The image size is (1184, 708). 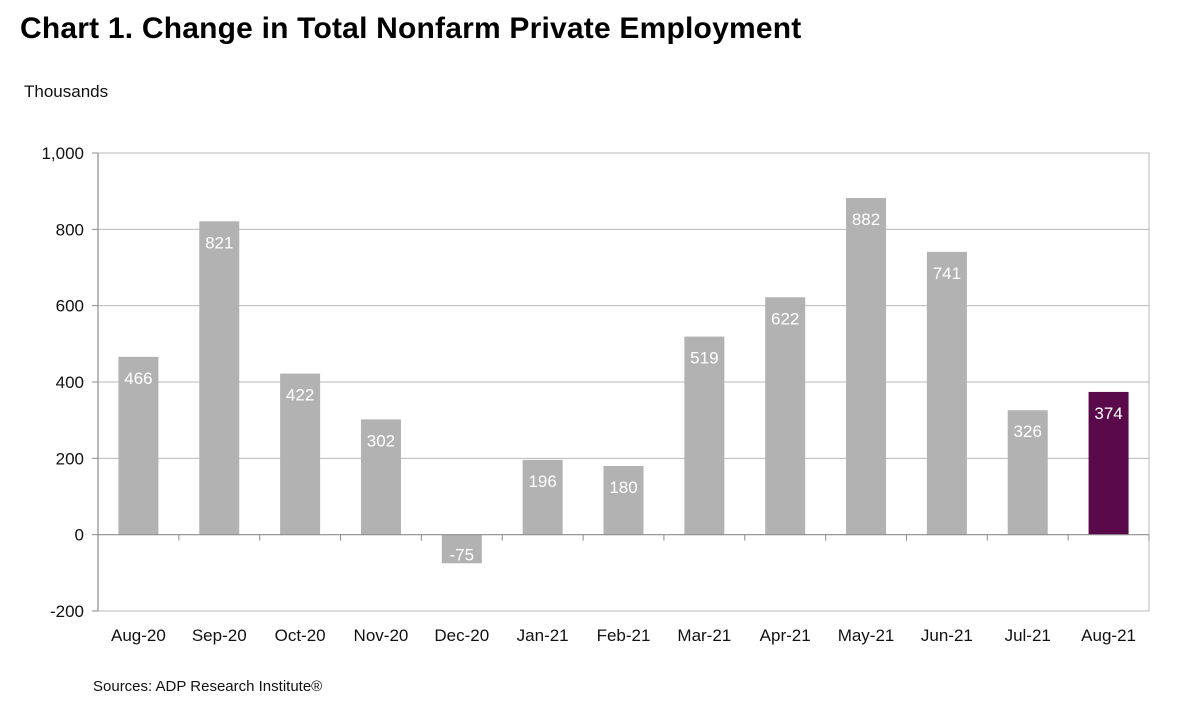 I want to click on x-tick-label: Mar-21, so click(x=704, y=635).